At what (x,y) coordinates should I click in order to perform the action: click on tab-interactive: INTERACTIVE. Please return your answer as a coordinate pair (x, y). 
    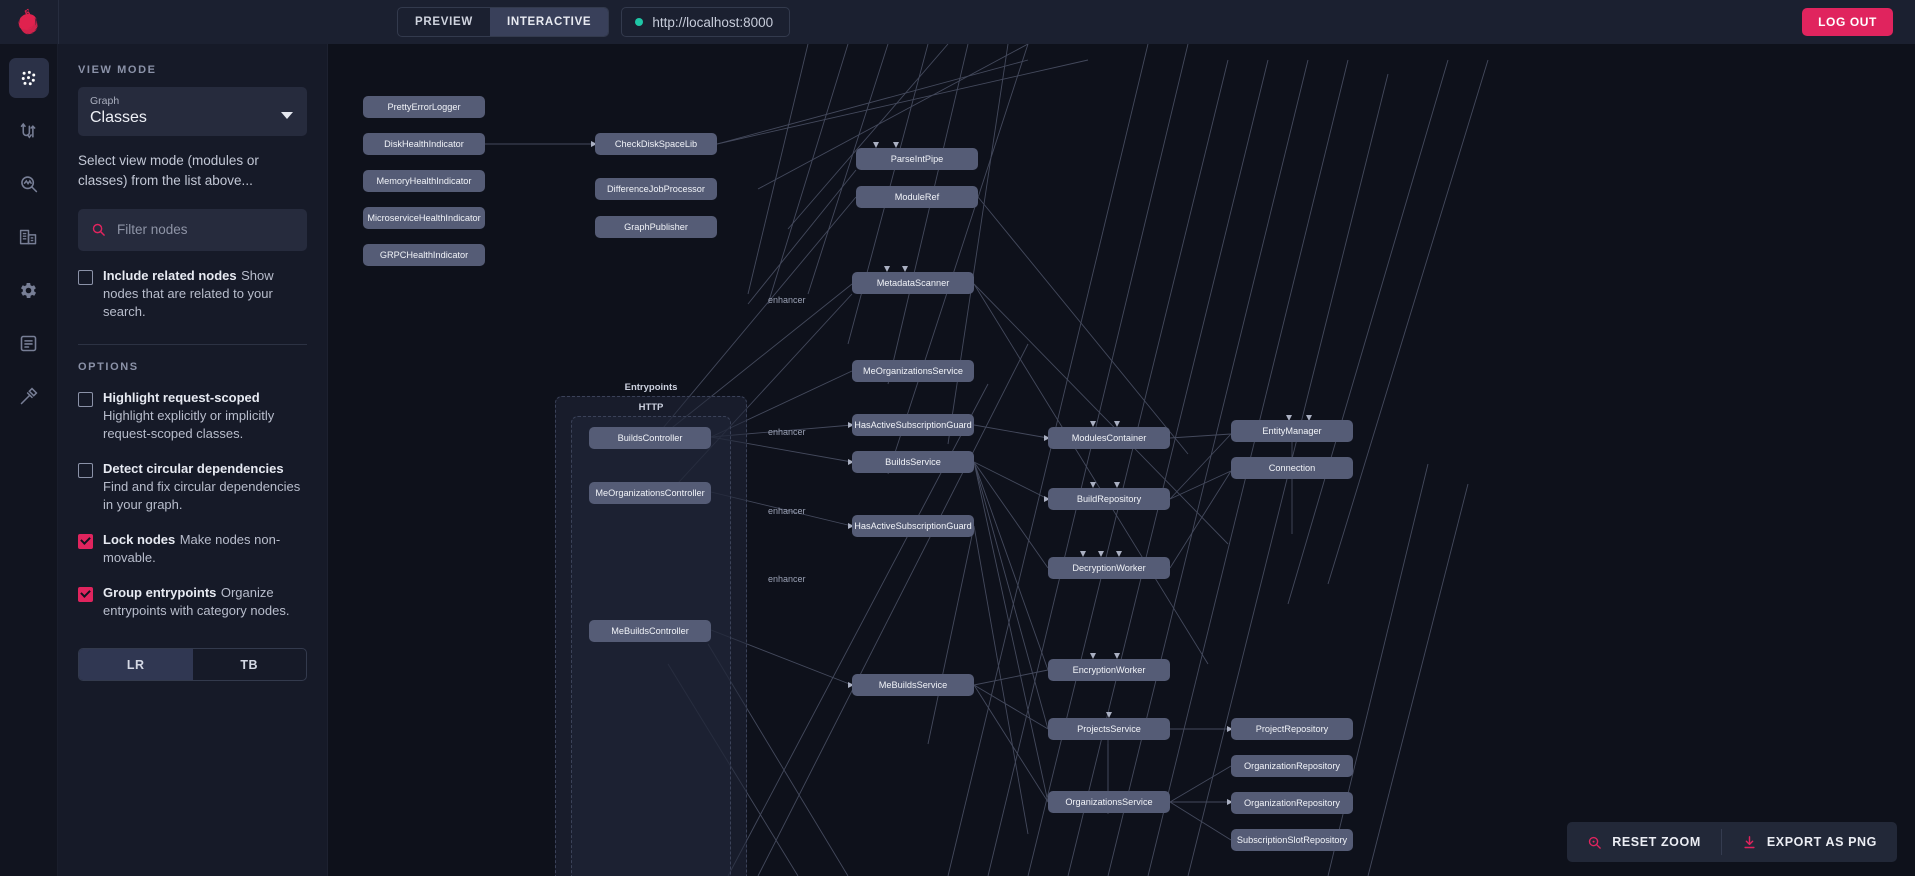
    Looking at the image, I should click on (549, 22).